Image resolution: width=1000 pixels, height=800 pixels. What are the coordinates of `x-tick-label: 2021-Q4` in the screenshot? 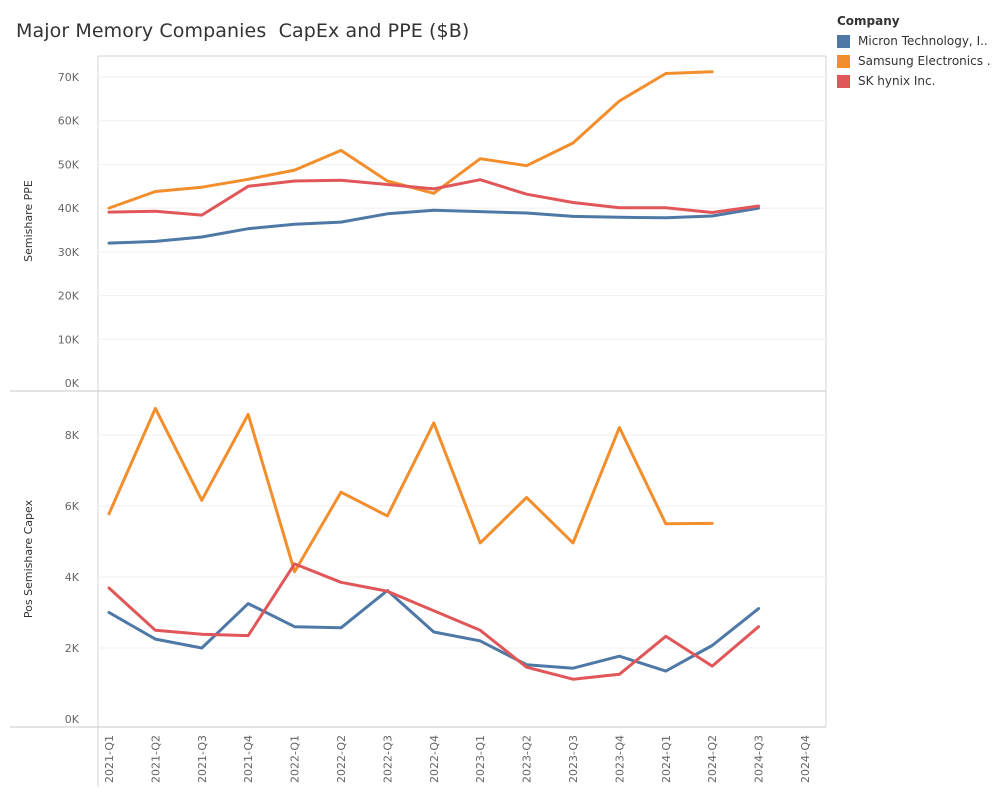 It's located at (248, 759).